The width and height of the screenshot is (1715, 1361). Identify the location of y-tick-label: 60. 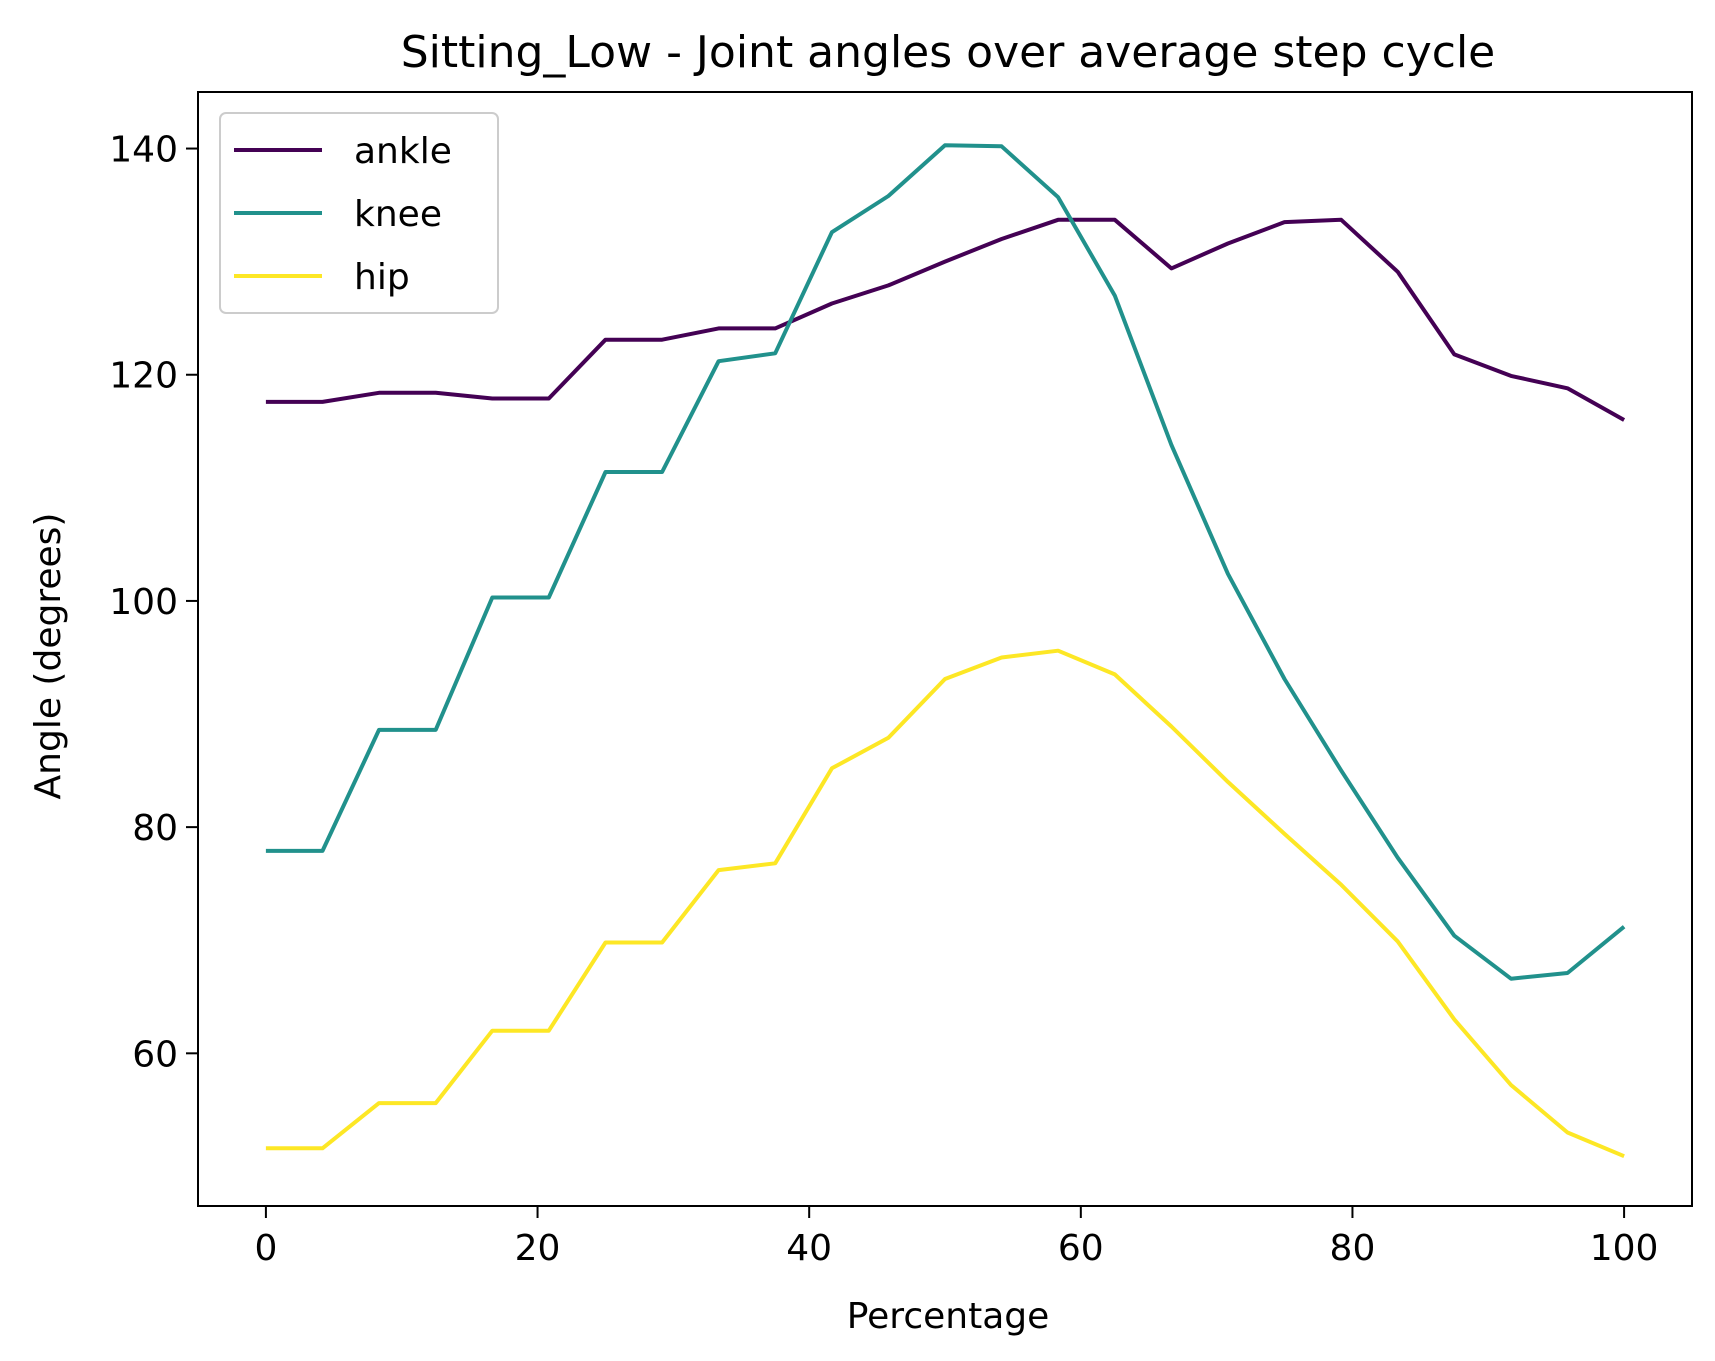
(155, 1054).